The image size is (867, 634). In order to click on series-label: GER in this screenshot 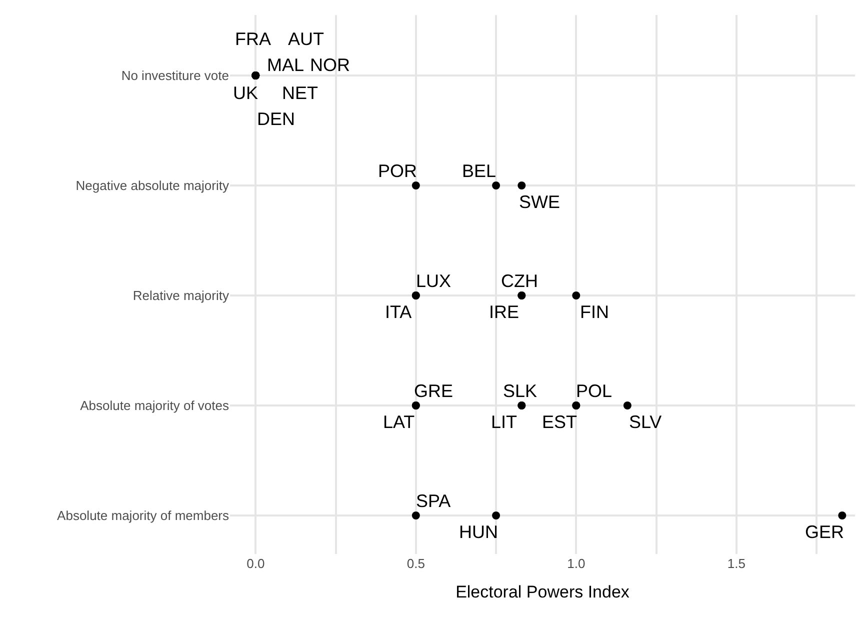, I will do `click(824, 532)`.